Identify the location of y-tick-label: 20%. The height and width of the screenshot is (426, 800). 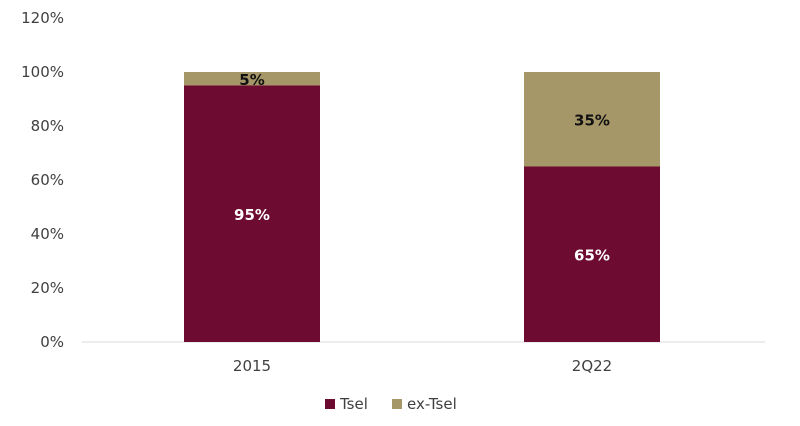
(47, 288).